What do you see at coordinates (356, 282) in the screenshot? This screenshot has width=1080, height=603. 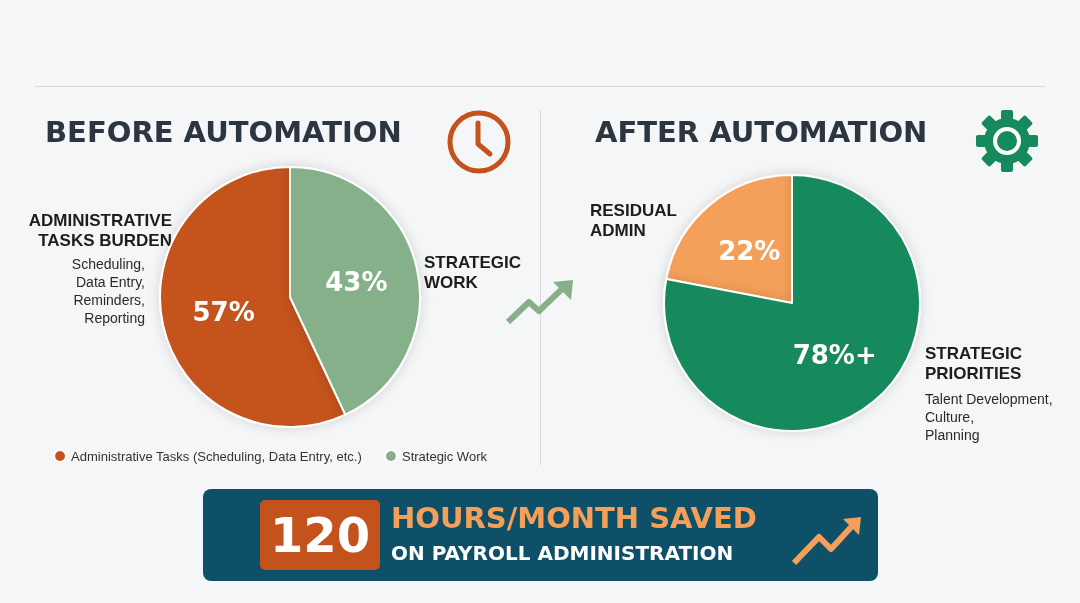 I see `data-label: 43%` at bounding box center [356, 282].